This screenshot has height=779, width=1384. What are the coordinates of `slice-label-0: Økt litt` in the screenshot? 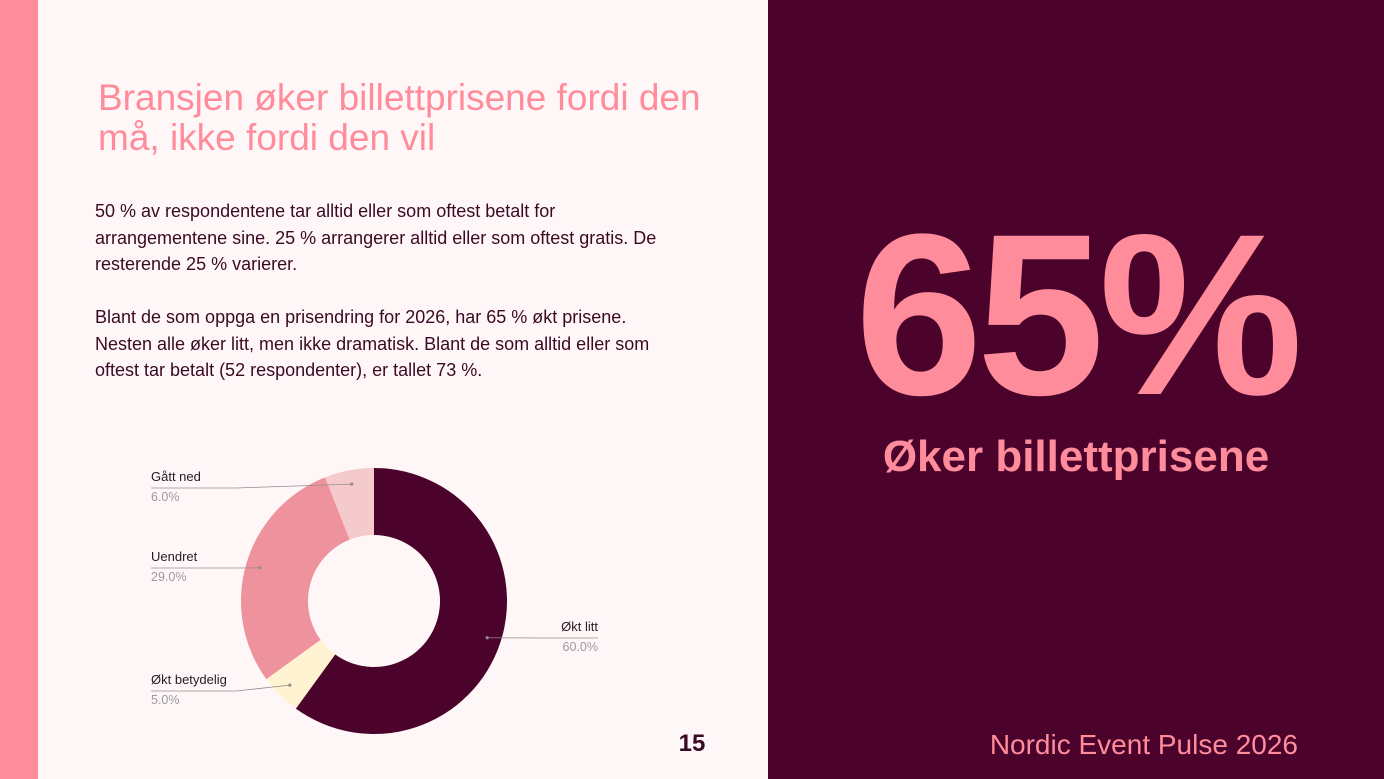 It's located at (579, 626).